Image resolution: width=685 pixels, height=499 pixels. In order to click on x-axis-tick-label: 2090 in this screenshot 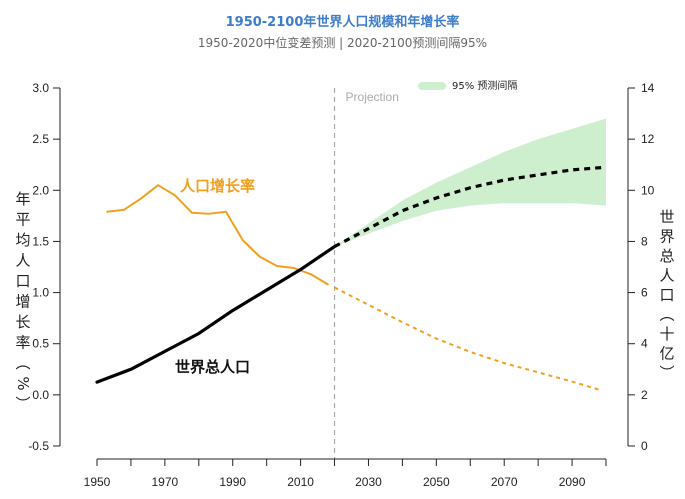, I will do `click(572, 482)`.